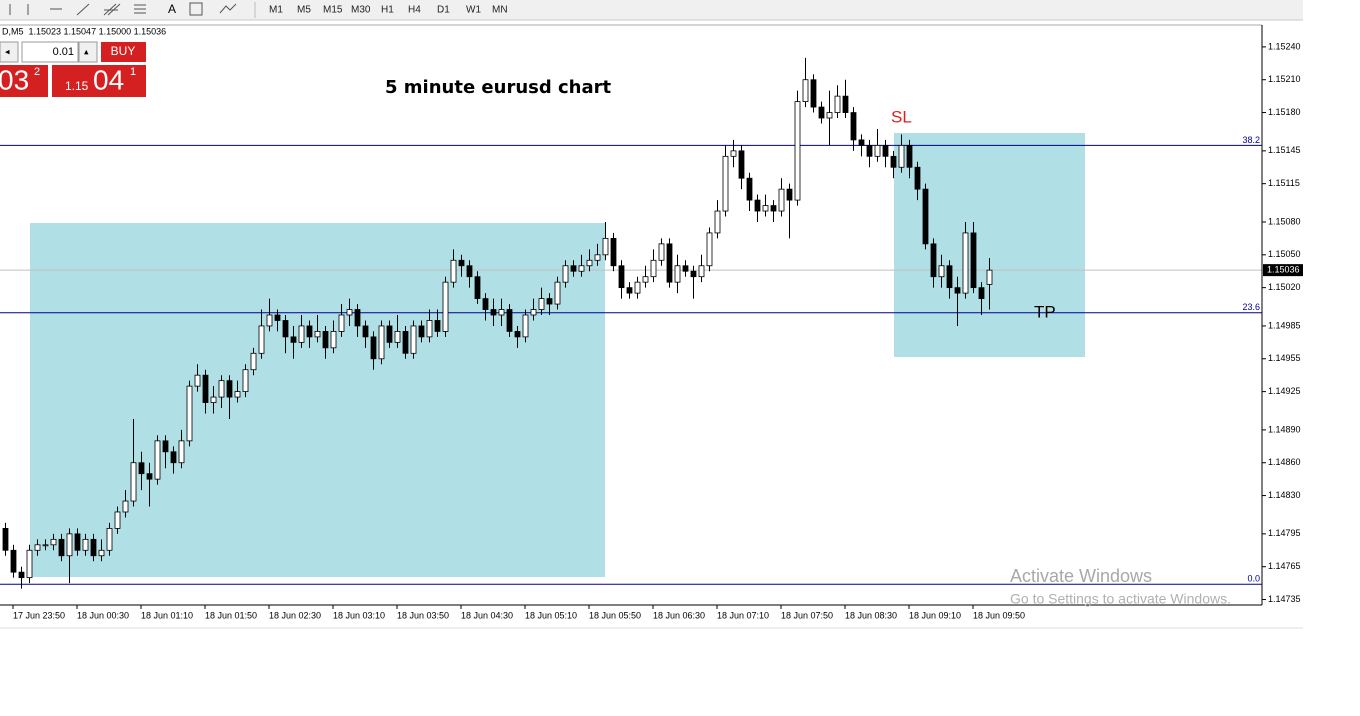 This screenshot has width=1360, height=716. What do you see at coordinates (133, 72) in the screenshot?
I see `buy-sup: 1` at bounding box center [133, 72].